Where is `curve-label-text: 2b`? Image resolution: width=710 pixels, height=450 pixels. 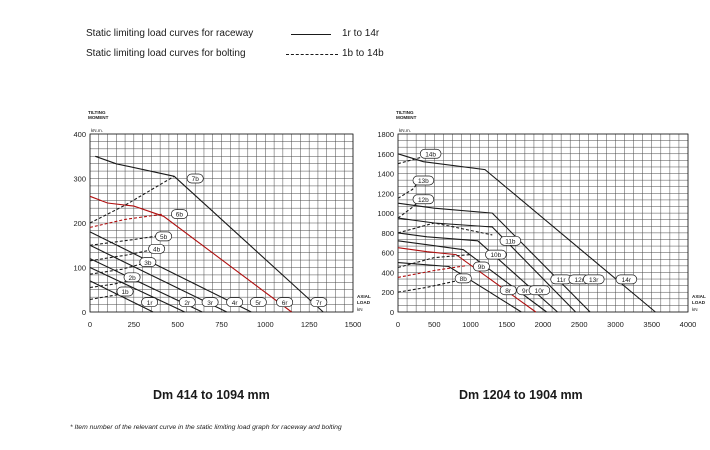 curve-label-text: 2b is located at coordinates (132, 278).